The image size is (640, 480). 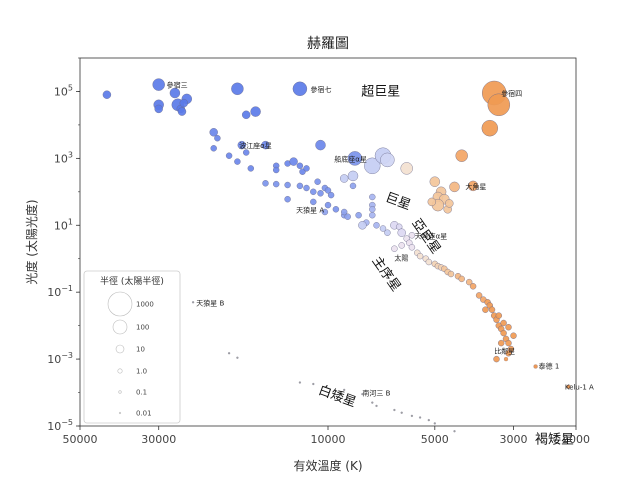 What do you see at coordinates (514, 439) in the screenshot?
I see `x-tick-label: 3000` at bounding box center [514, 439].